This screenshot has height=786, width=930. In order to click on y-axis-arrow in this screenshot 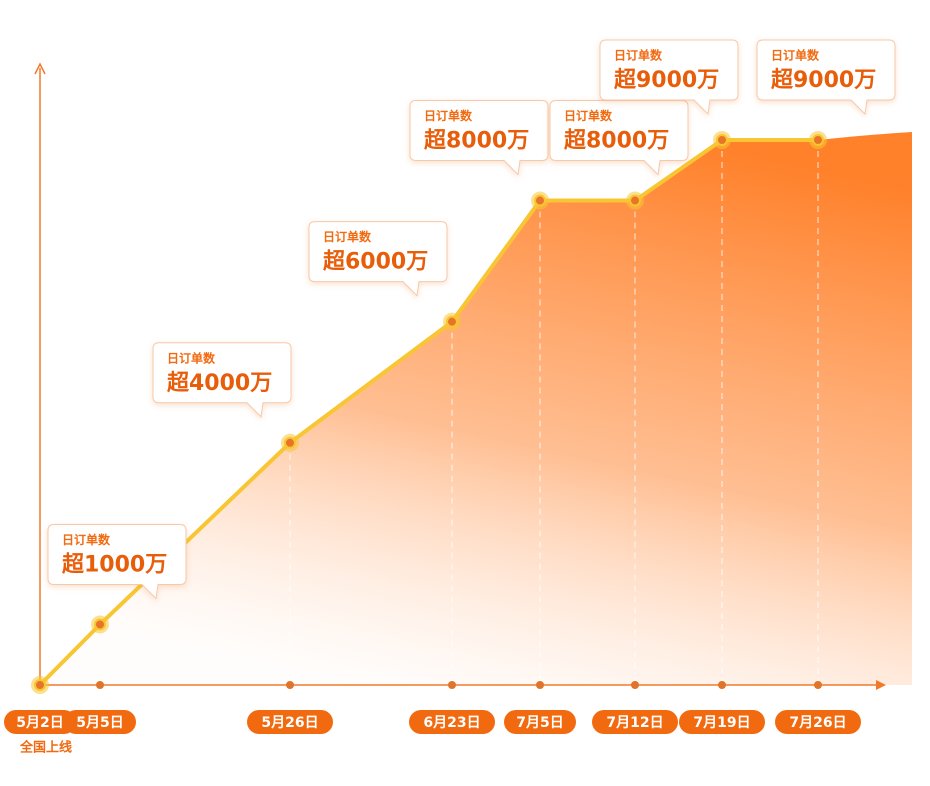, I will do `click(40, 68)`.